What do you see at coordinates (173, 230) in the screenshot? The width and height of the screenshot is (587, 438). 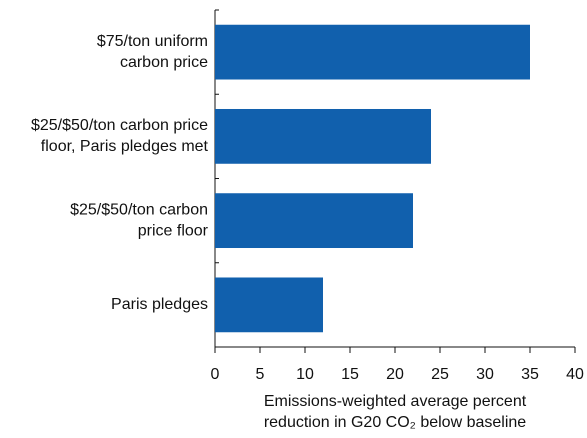 I see `y-tick-label: price floor` at bounding box center [173, 230].